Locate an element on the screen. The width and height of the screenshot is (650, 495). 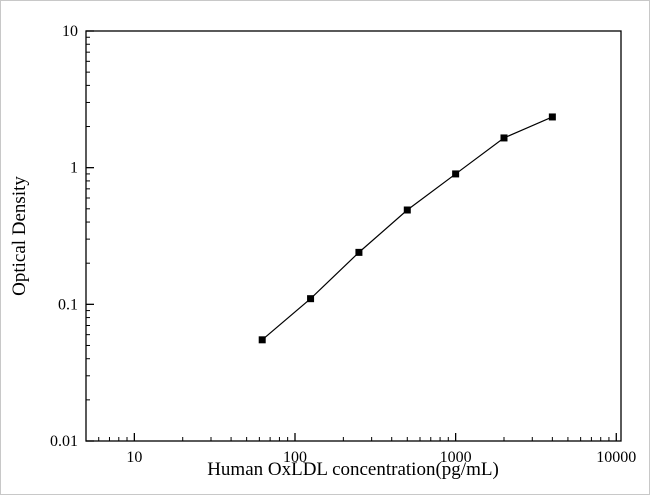
x-tick-label: 1000 is located at coordinates (456, 457).